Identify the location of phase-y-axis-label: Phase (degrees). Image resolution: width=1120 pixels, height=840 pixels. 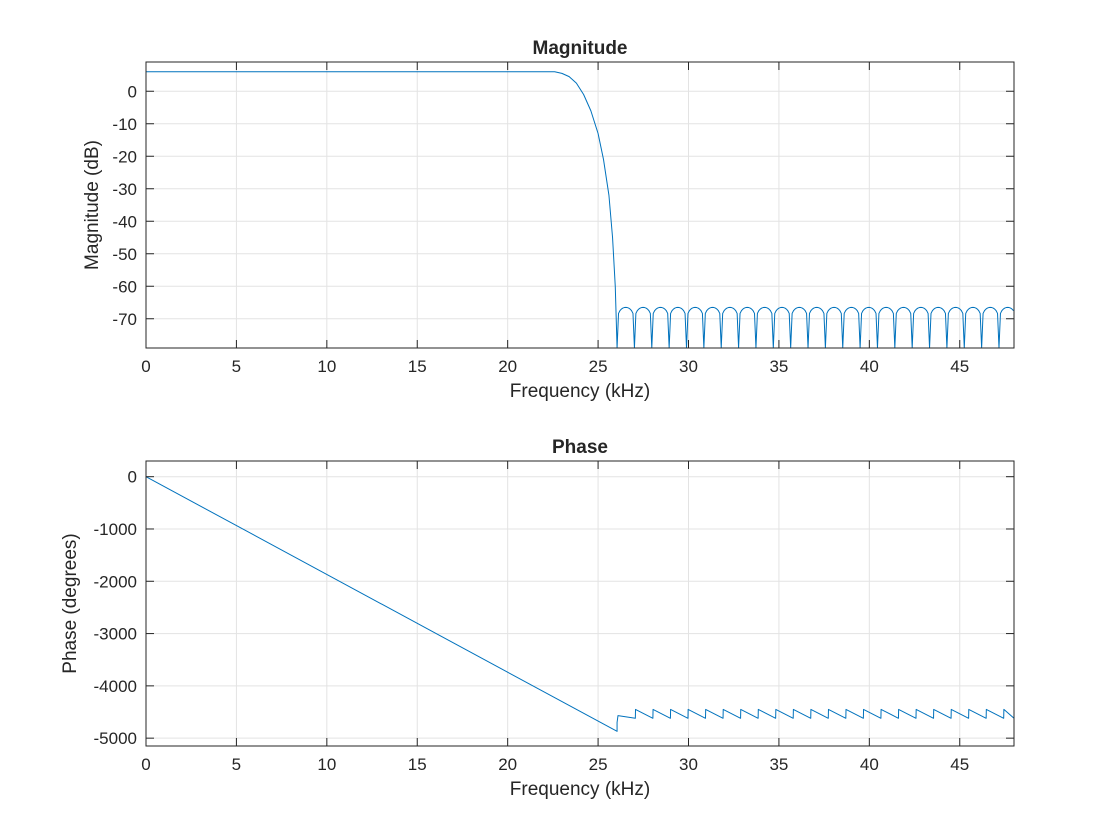
(70, 603).